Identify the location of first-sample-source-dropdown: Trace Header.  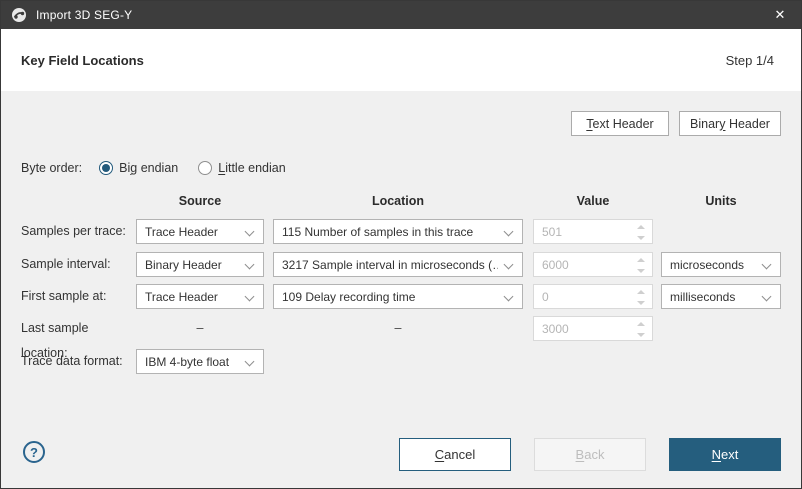
(200, 296).